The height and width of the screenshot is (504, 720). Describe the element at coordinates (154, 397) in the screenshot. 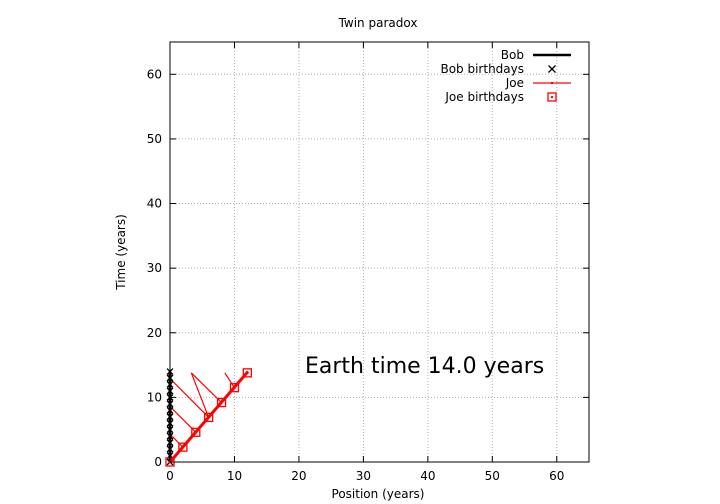

I see `y-tick-label: 10` at that location.